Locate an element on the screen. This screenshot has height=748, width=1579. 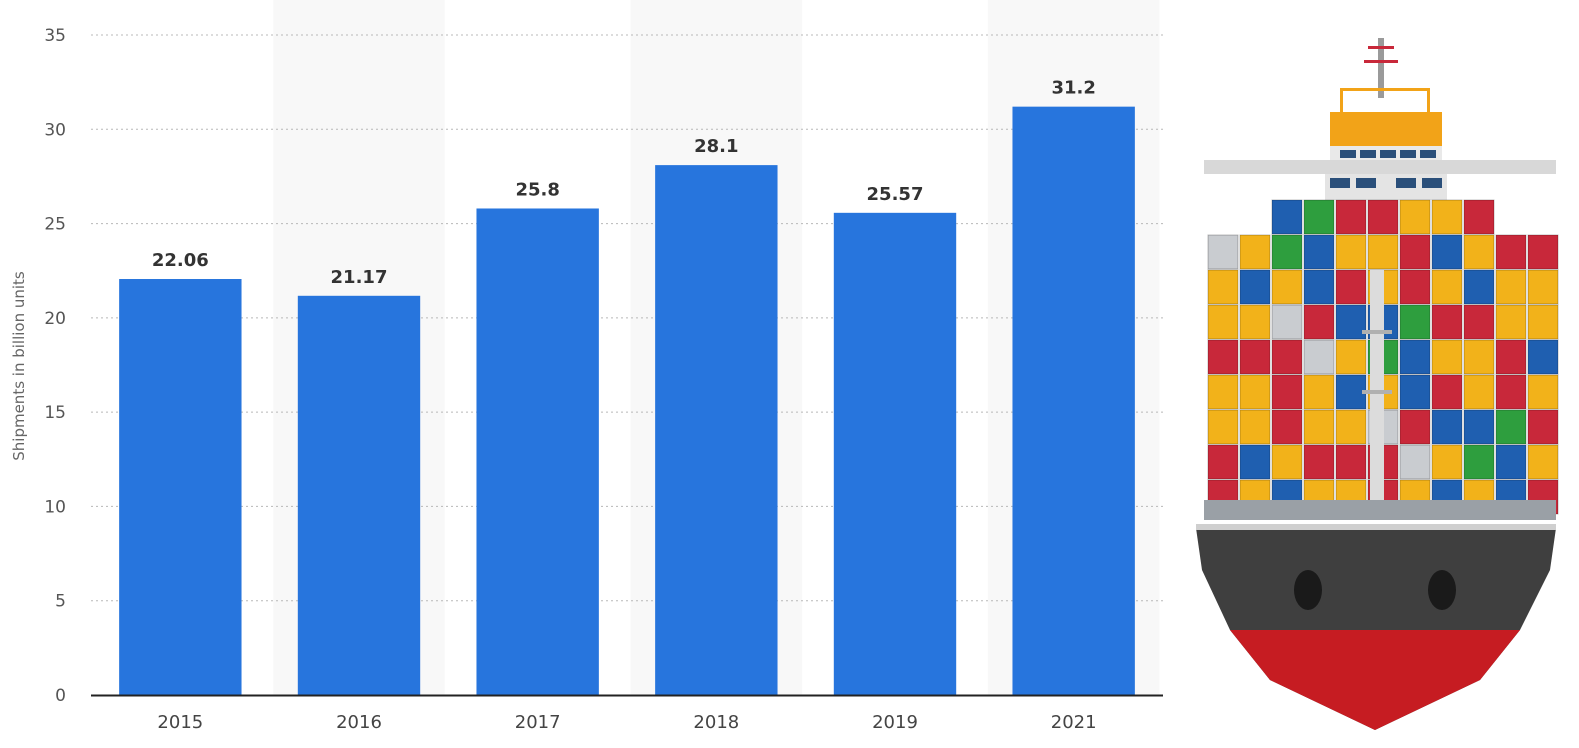
ship-mast is located at coordinates (1385, 75).